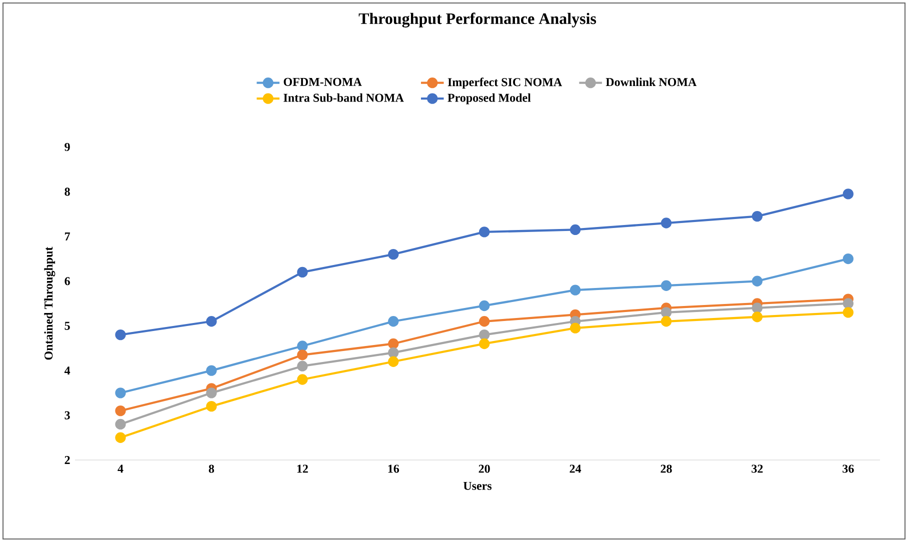  What do you see at coordinates (757, 468) in the screenshot?
I see `x-tick-label: 32` at bounding box center [757, 468].